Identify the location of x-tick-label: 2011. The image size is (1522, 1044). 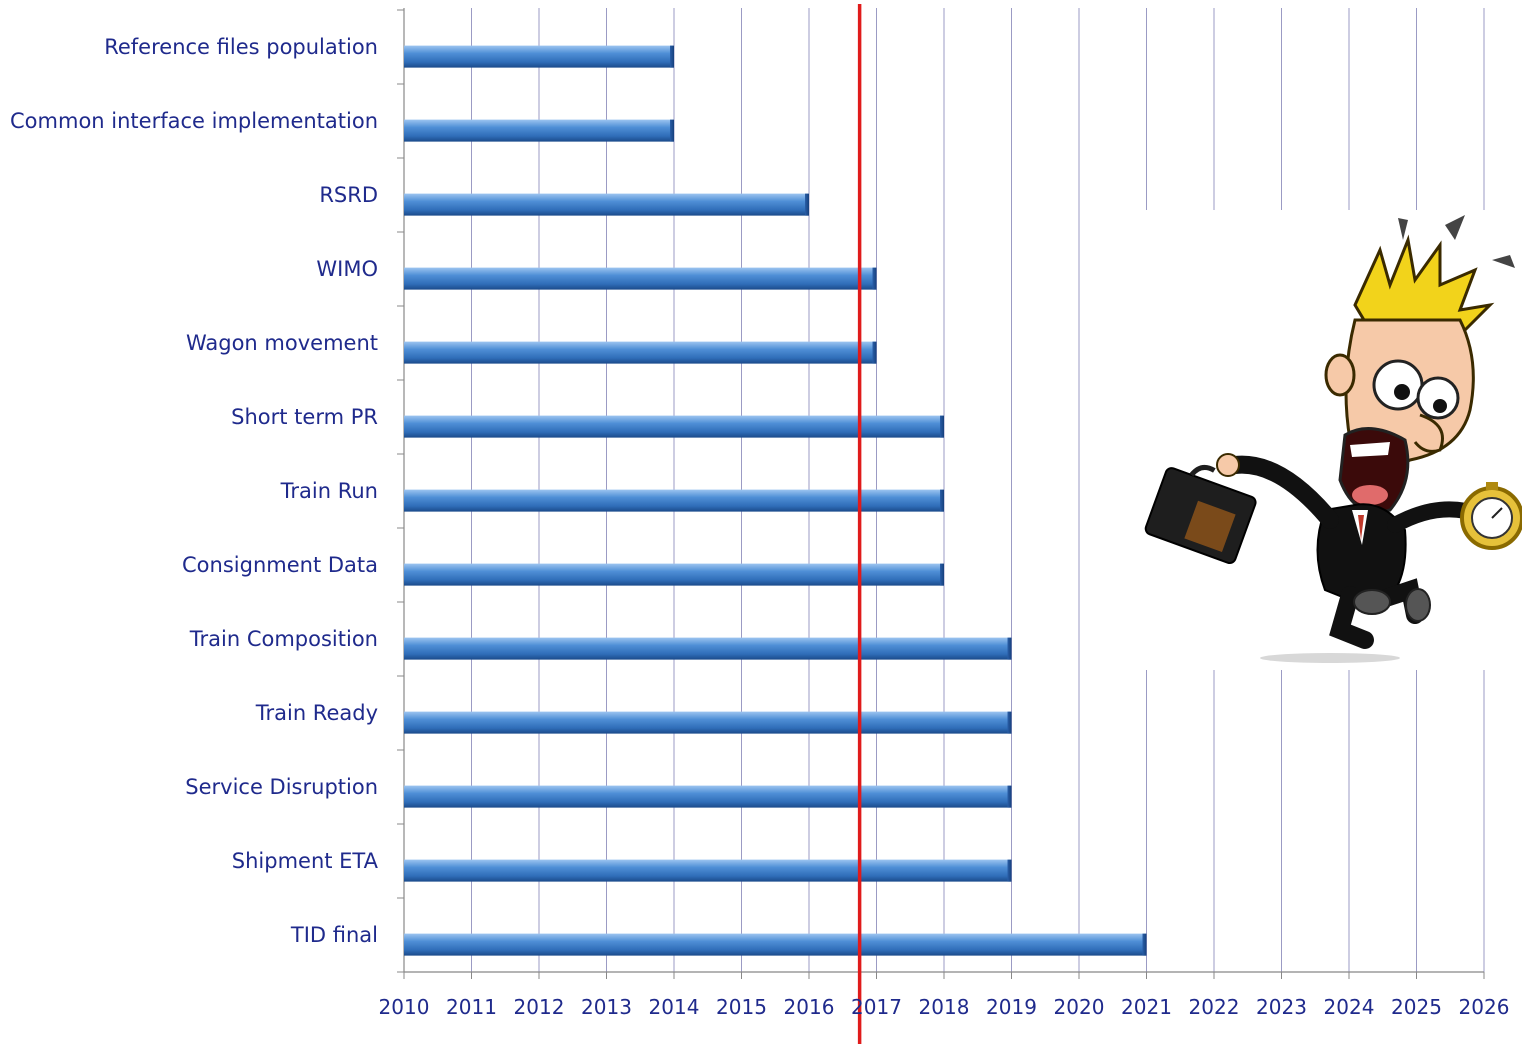
(471, 1007).